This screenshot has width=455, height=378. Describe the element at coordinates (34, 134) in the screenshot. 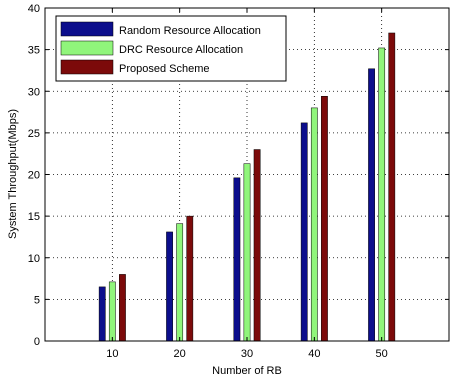

I see `y-tick-label: 25` at that location.